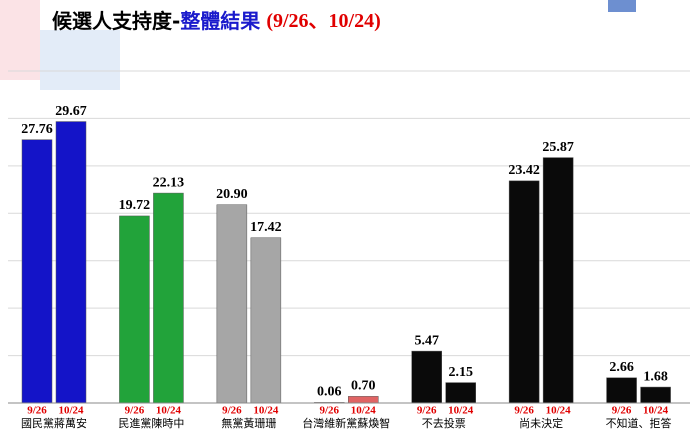  What do you see at coordinates (655, 376) in the screenshot?
I see `value-label: 1.68` at bounding box center [655, 376].